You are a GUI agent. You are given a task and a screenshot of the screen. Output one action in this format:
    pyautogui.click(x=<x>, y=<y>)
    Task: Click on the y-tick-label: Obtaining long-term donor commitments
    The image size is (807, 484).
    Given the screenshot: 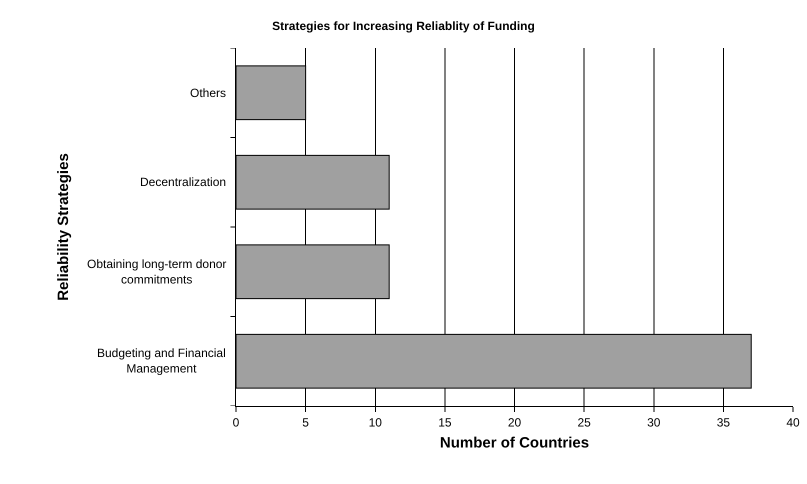 What is the action you would take?
    pyautogui.click(x=156, y=272)
    